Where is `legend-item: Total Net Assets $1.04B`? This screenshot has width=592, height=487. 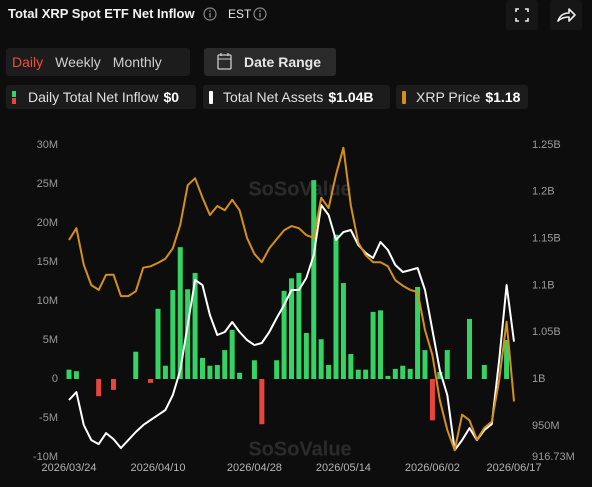 legend-item: Total Net Assets $1.04B is located at coordinates (296, 97).